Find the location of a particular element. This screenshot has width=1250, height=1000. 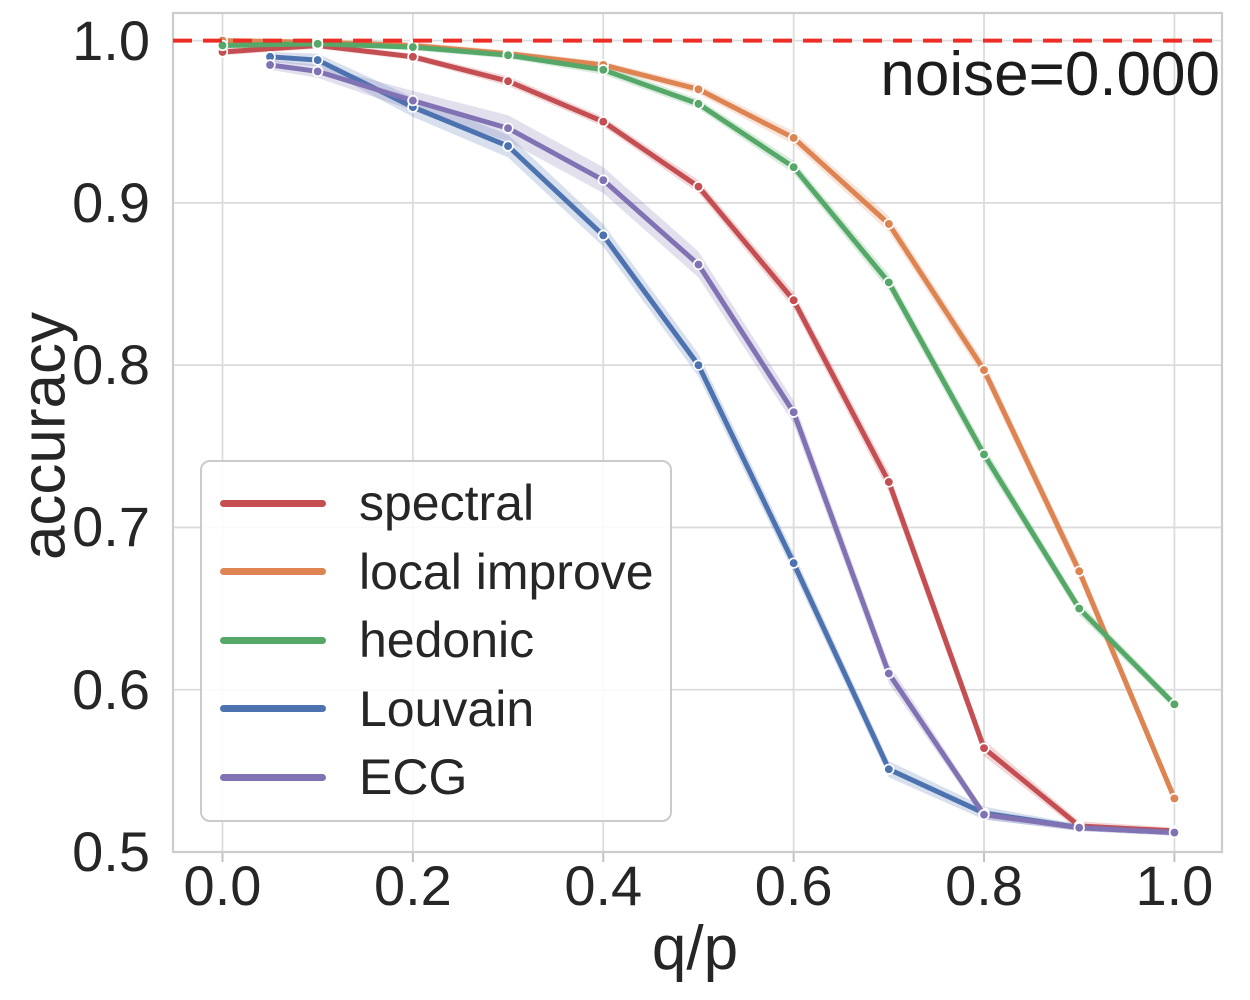

y-tick-label: 0.5 is located at coordinates (111, 851).